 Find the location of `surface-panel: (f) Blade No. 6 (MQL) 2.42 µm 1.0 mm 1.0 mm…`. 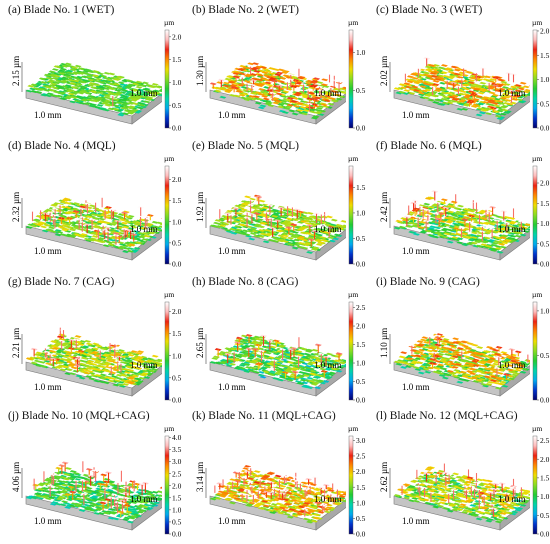

surface-panel: (f) Blade No. 6 (MQL) 2.42 µm 1.0 mm 1.0 mm… is located at coordinates (461, 205).